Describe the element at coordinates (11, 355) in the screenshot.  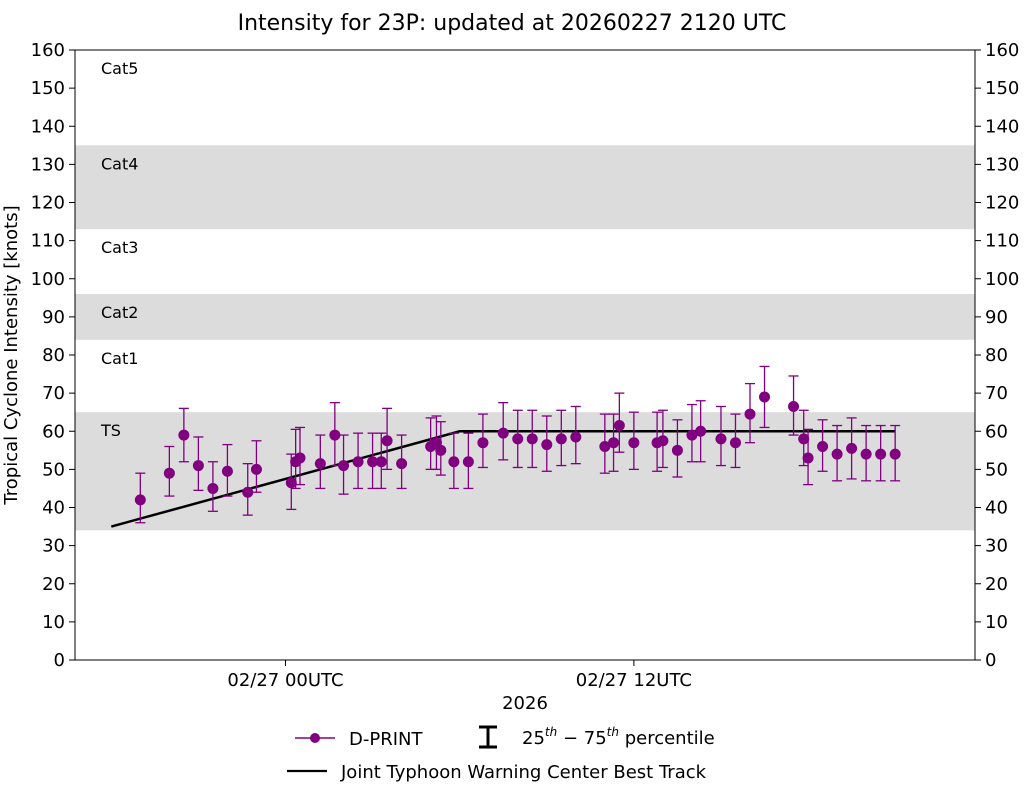
I see `y-axis-label: Tropical Cyclone Intensity [knots]` at that location.